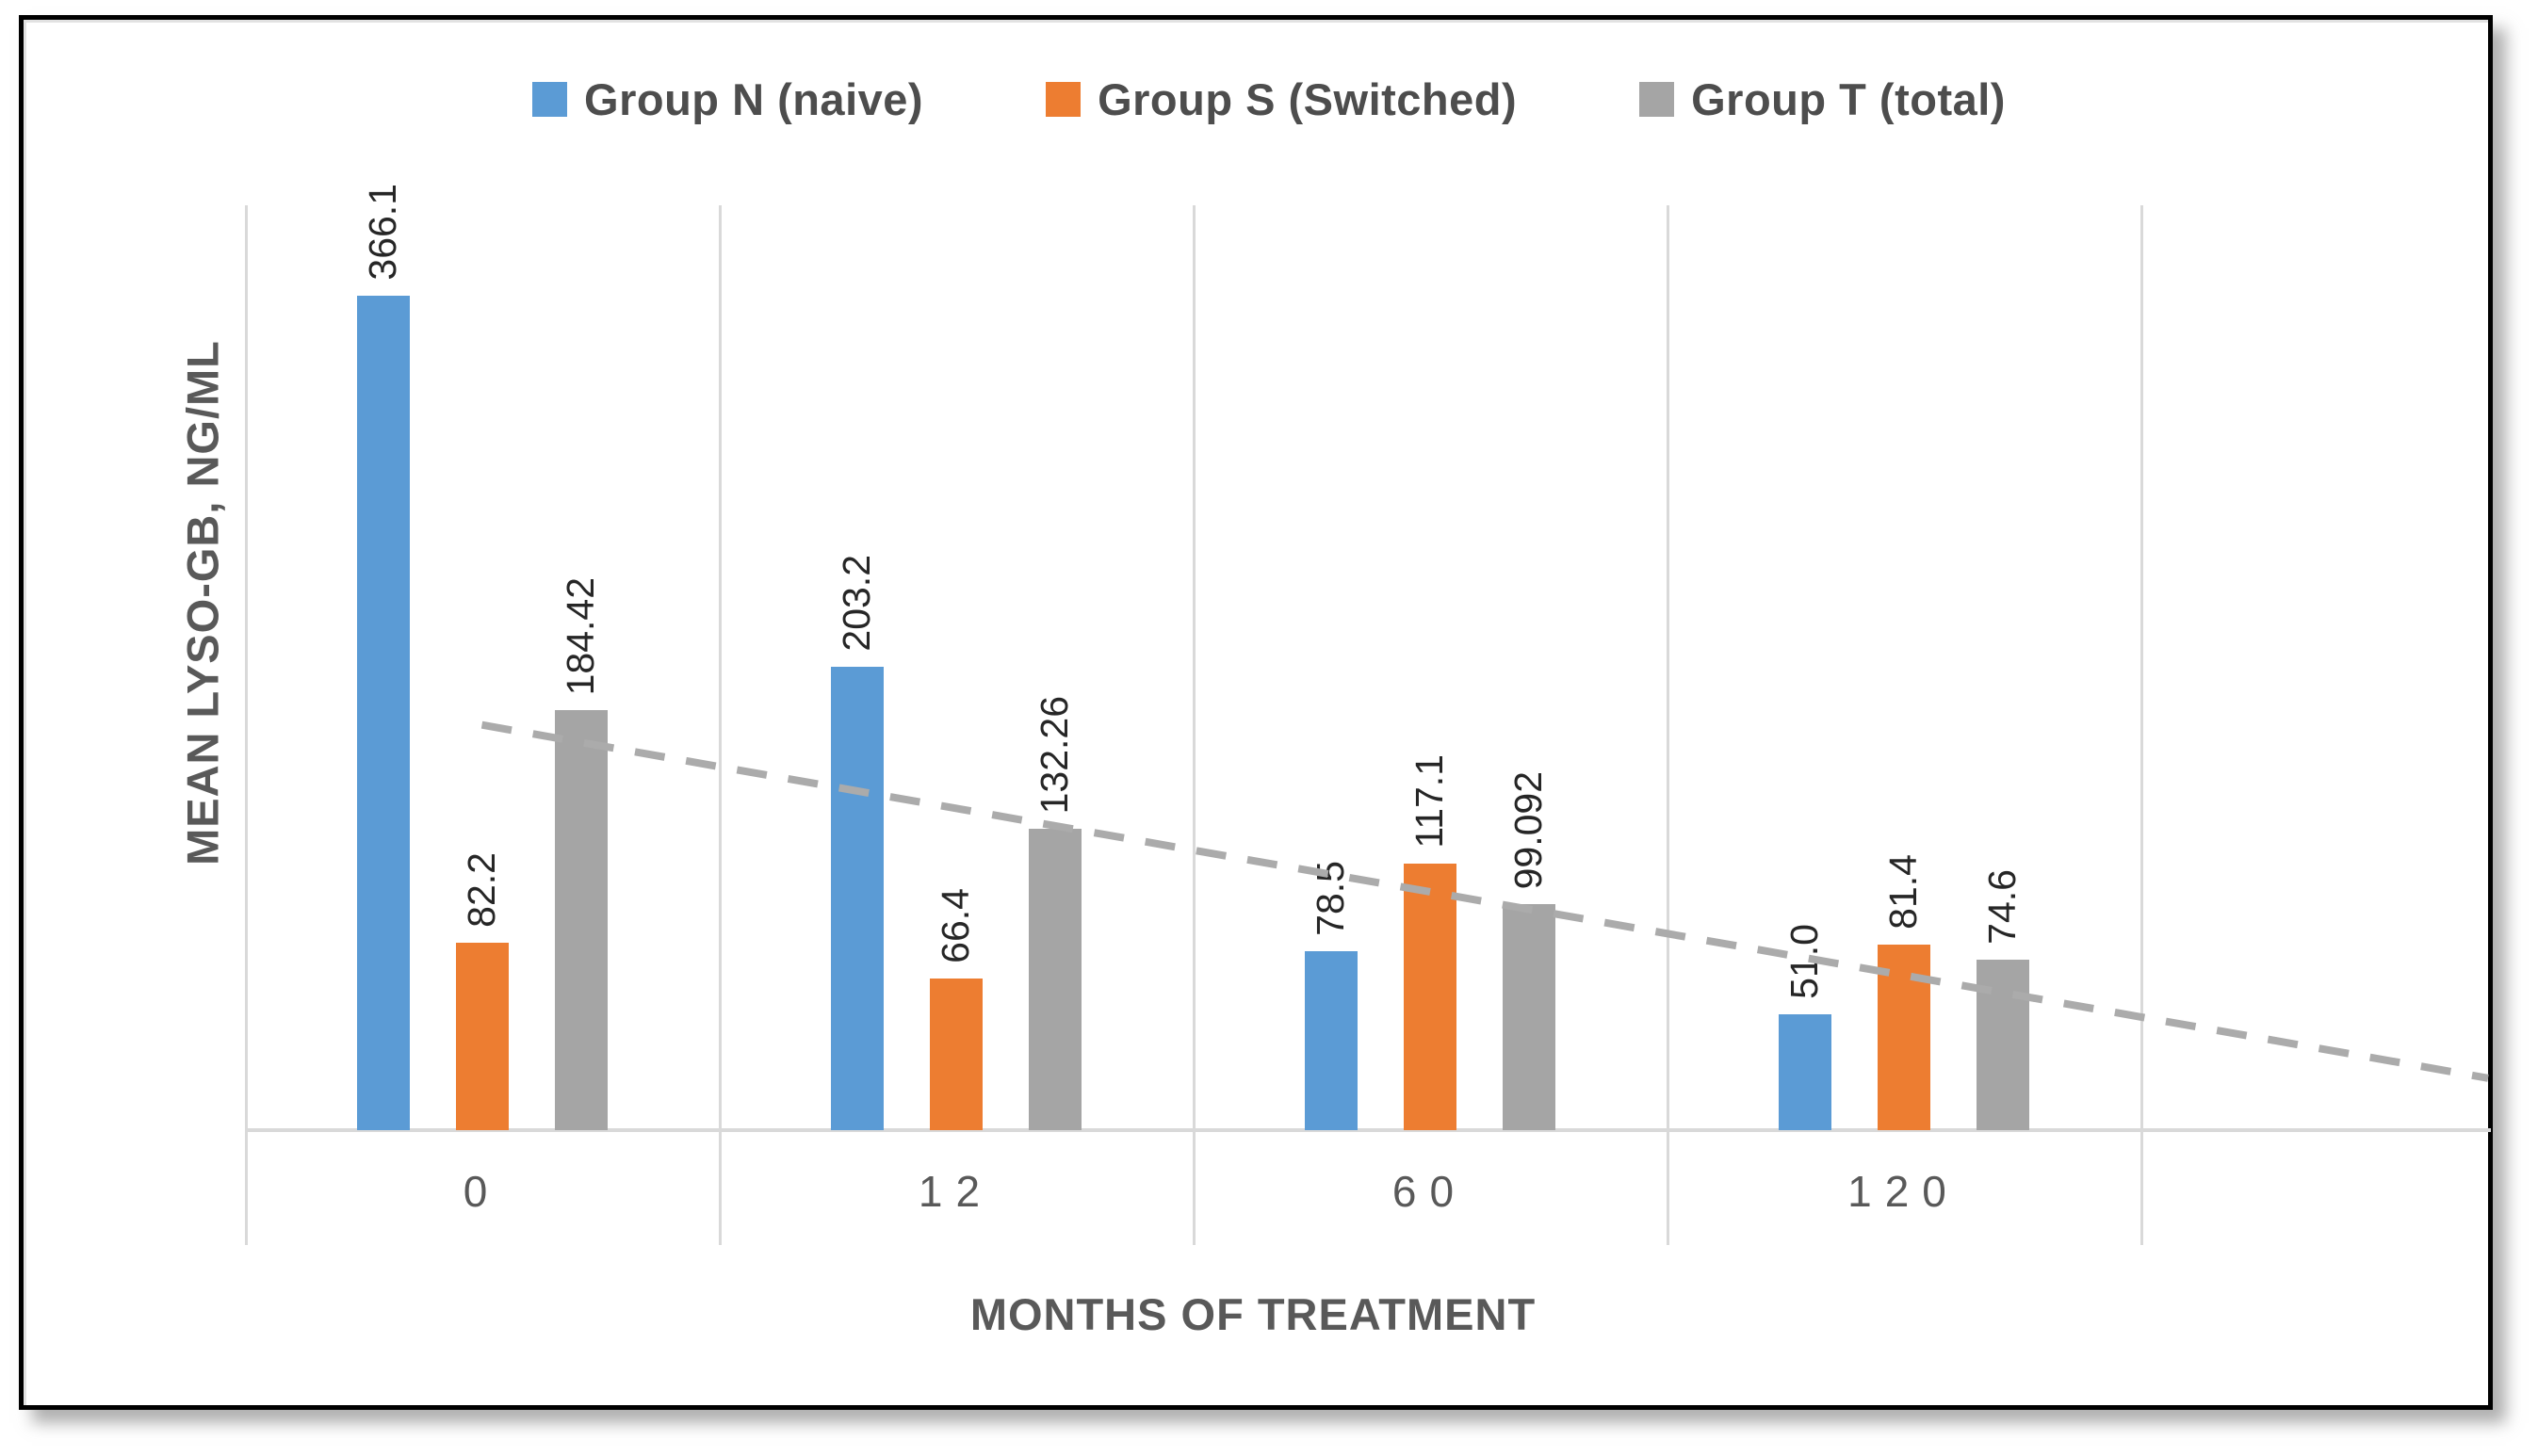 This screenshot has width=2538, height=1456. I want to click on bar-cell: 82.2, so click(482, 991).